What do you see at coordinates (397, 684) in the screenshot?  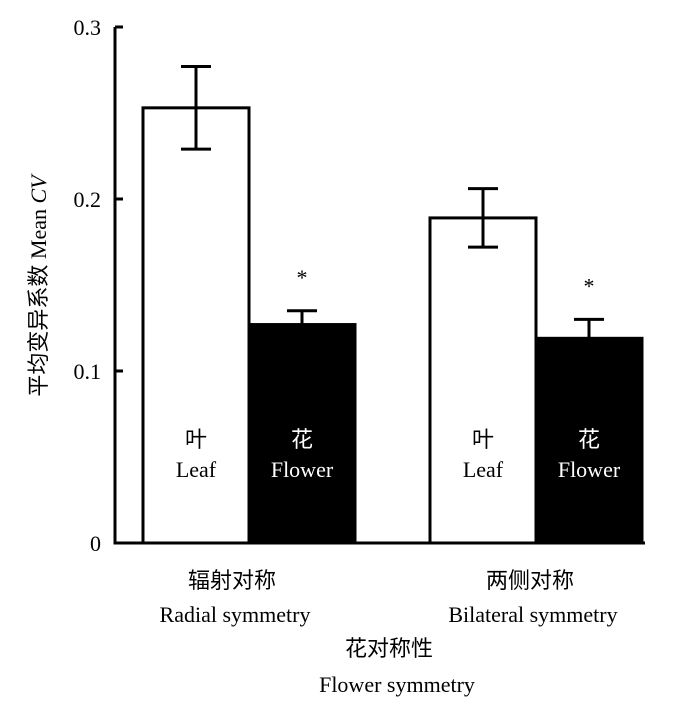 I see `x-axis-label-en: Flower symmetry` at bounding box center [397, 684].